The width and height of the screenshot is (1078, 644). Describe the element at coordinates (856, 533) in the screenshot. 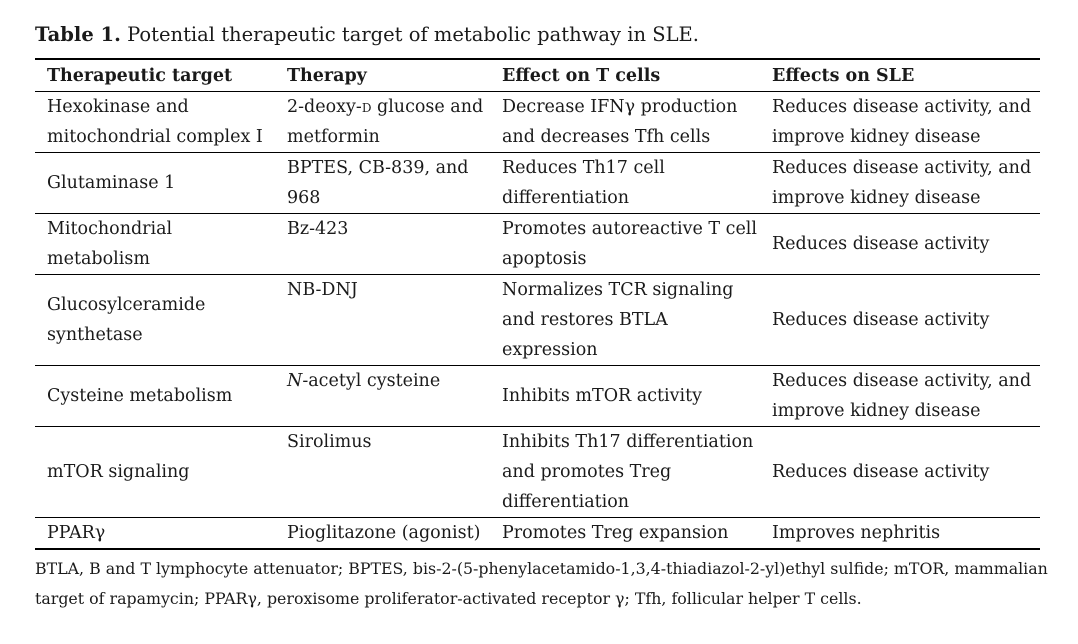

I see `cell-effect-sle: Improves nephritis` at that location.